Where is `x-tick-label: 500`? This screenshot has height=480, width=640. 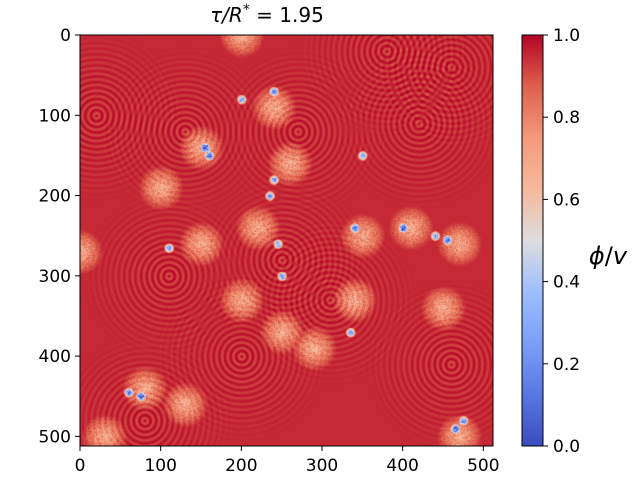
x-tick-label: 500 is located at coordinates (483, 466).